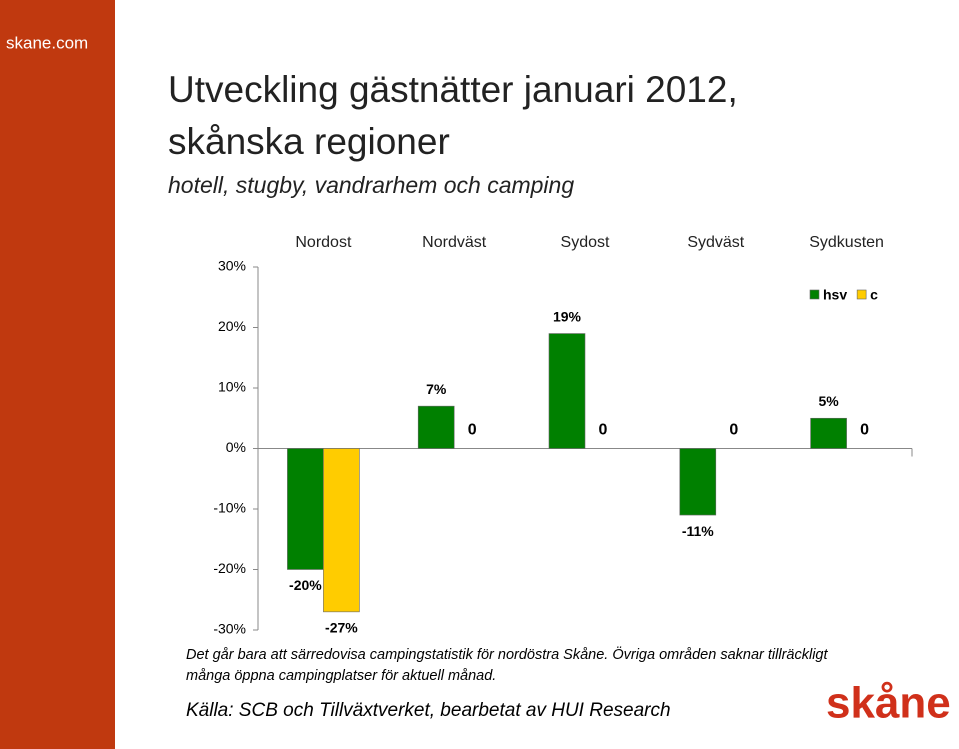 This screenshot has height=749, width=959. What do you see at coordinates (371, 185) in the screenshot?
I see `chart-subtitle: hotell, stugby, vandrarhem och camping` at bounding box center [371, 185].